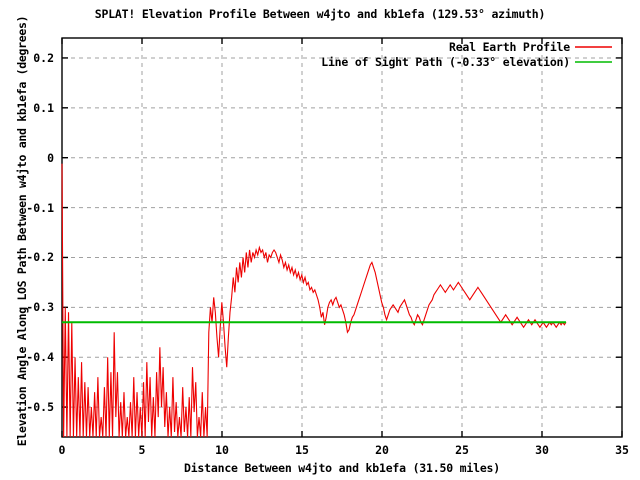 The width and height of the screenshot is (640, 480). What do you see at coordinates (222, 450) in the screenshot?
I see `x-tick-label: 10` at bounding box center [222, 450].